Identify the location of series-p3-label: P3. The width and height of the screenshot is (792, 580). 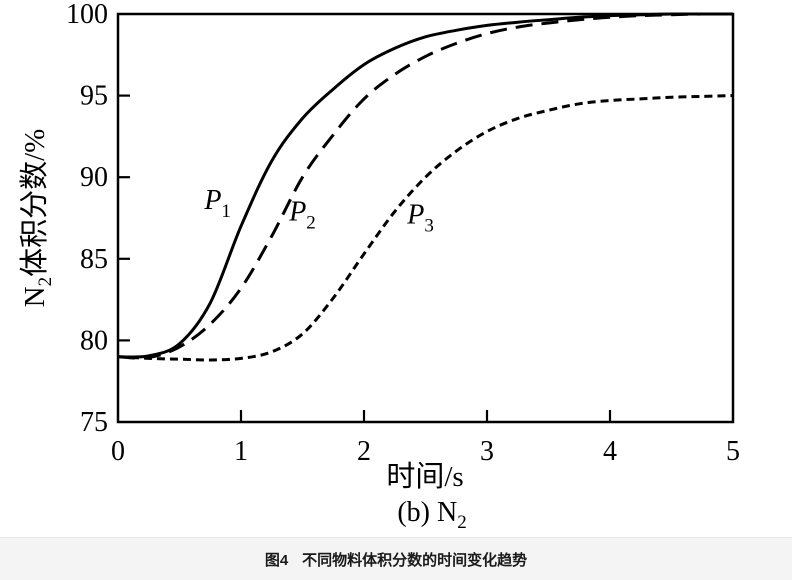
(420, 218).